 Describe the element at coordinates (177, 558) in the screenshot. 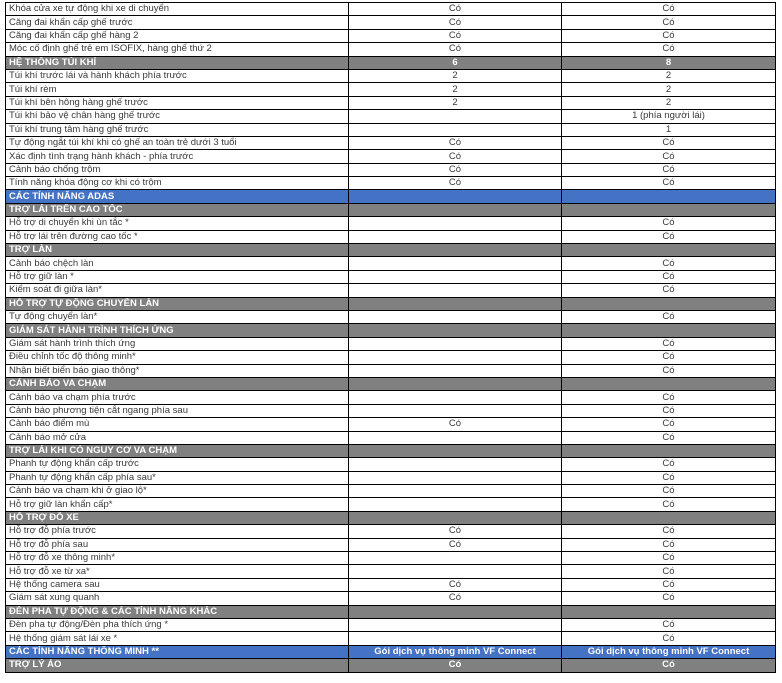

I see `feature-label: Hỗ trợ đỗ xe thông minh*` at that location.